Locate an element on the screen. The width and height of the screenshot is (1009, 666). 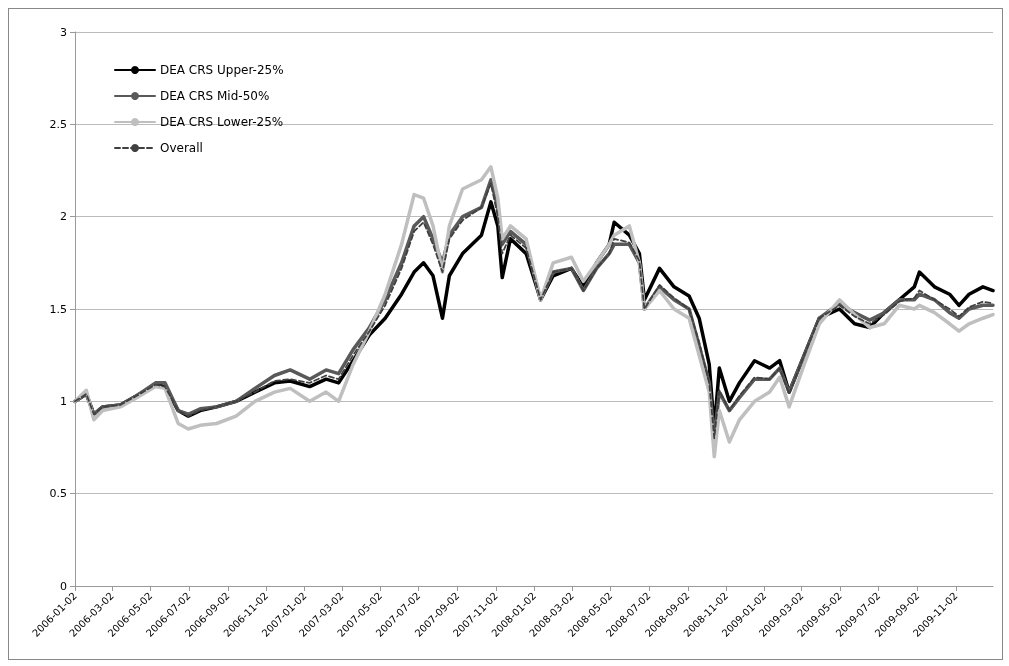
y-tick-label: 1.5 is located at coordinates (58, 309).